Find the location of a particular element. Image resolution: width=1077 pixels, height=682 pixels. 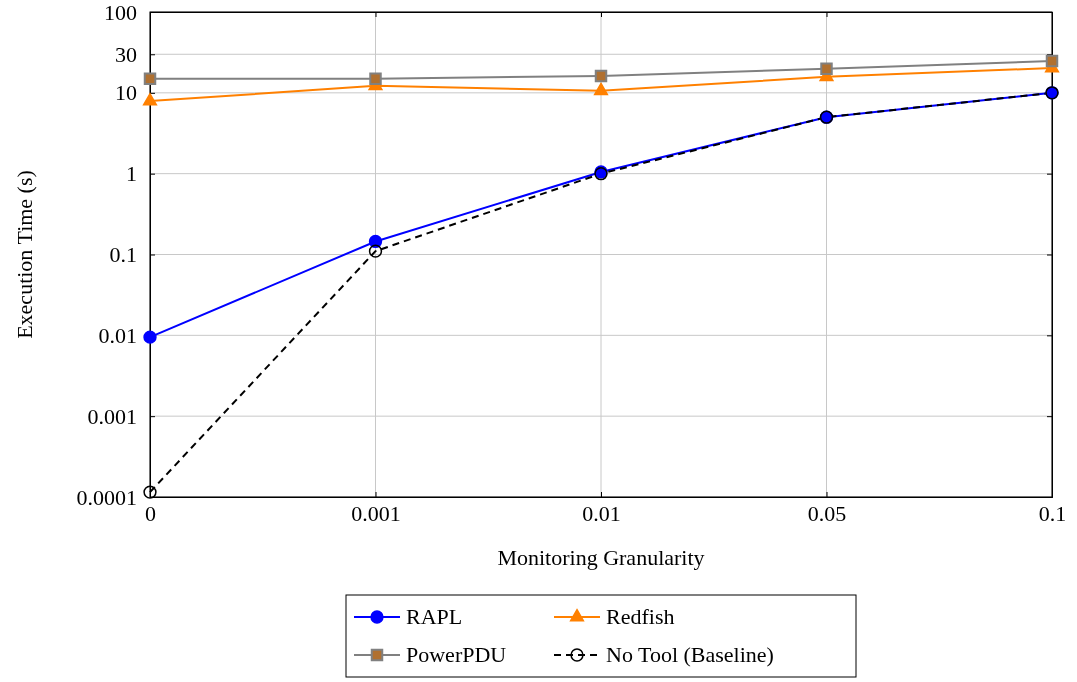

x-tick-label: 0.1 is located at coordinates (1052, 513).